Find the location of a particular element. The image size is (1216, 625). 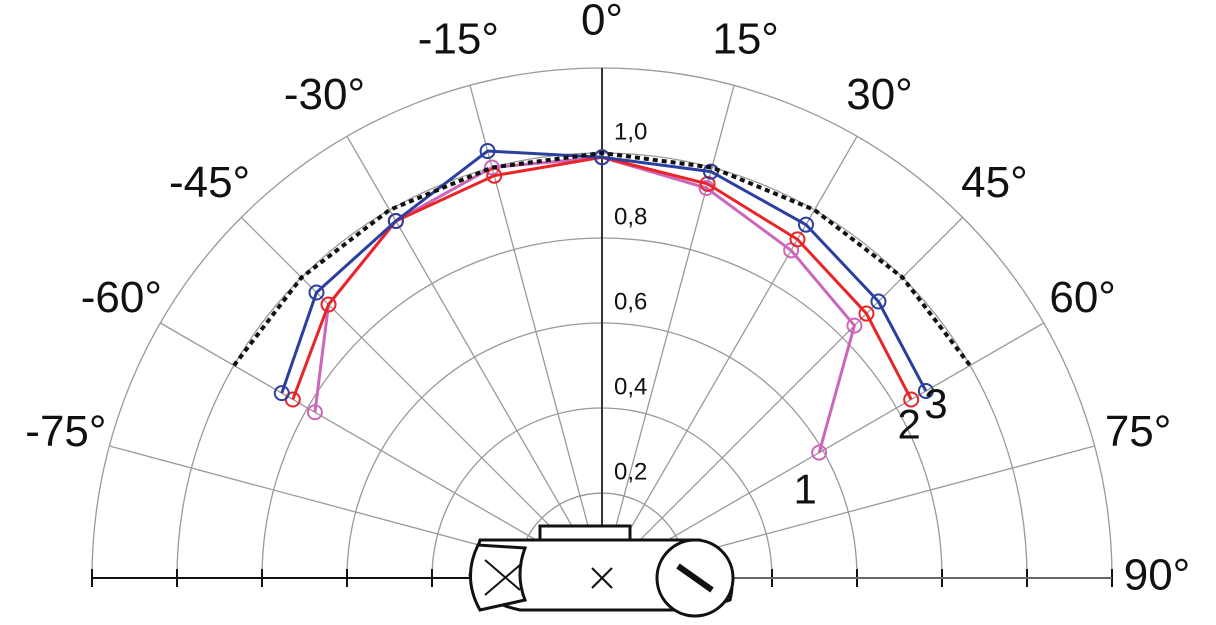

center-mark is located at coordinates (602, 578).